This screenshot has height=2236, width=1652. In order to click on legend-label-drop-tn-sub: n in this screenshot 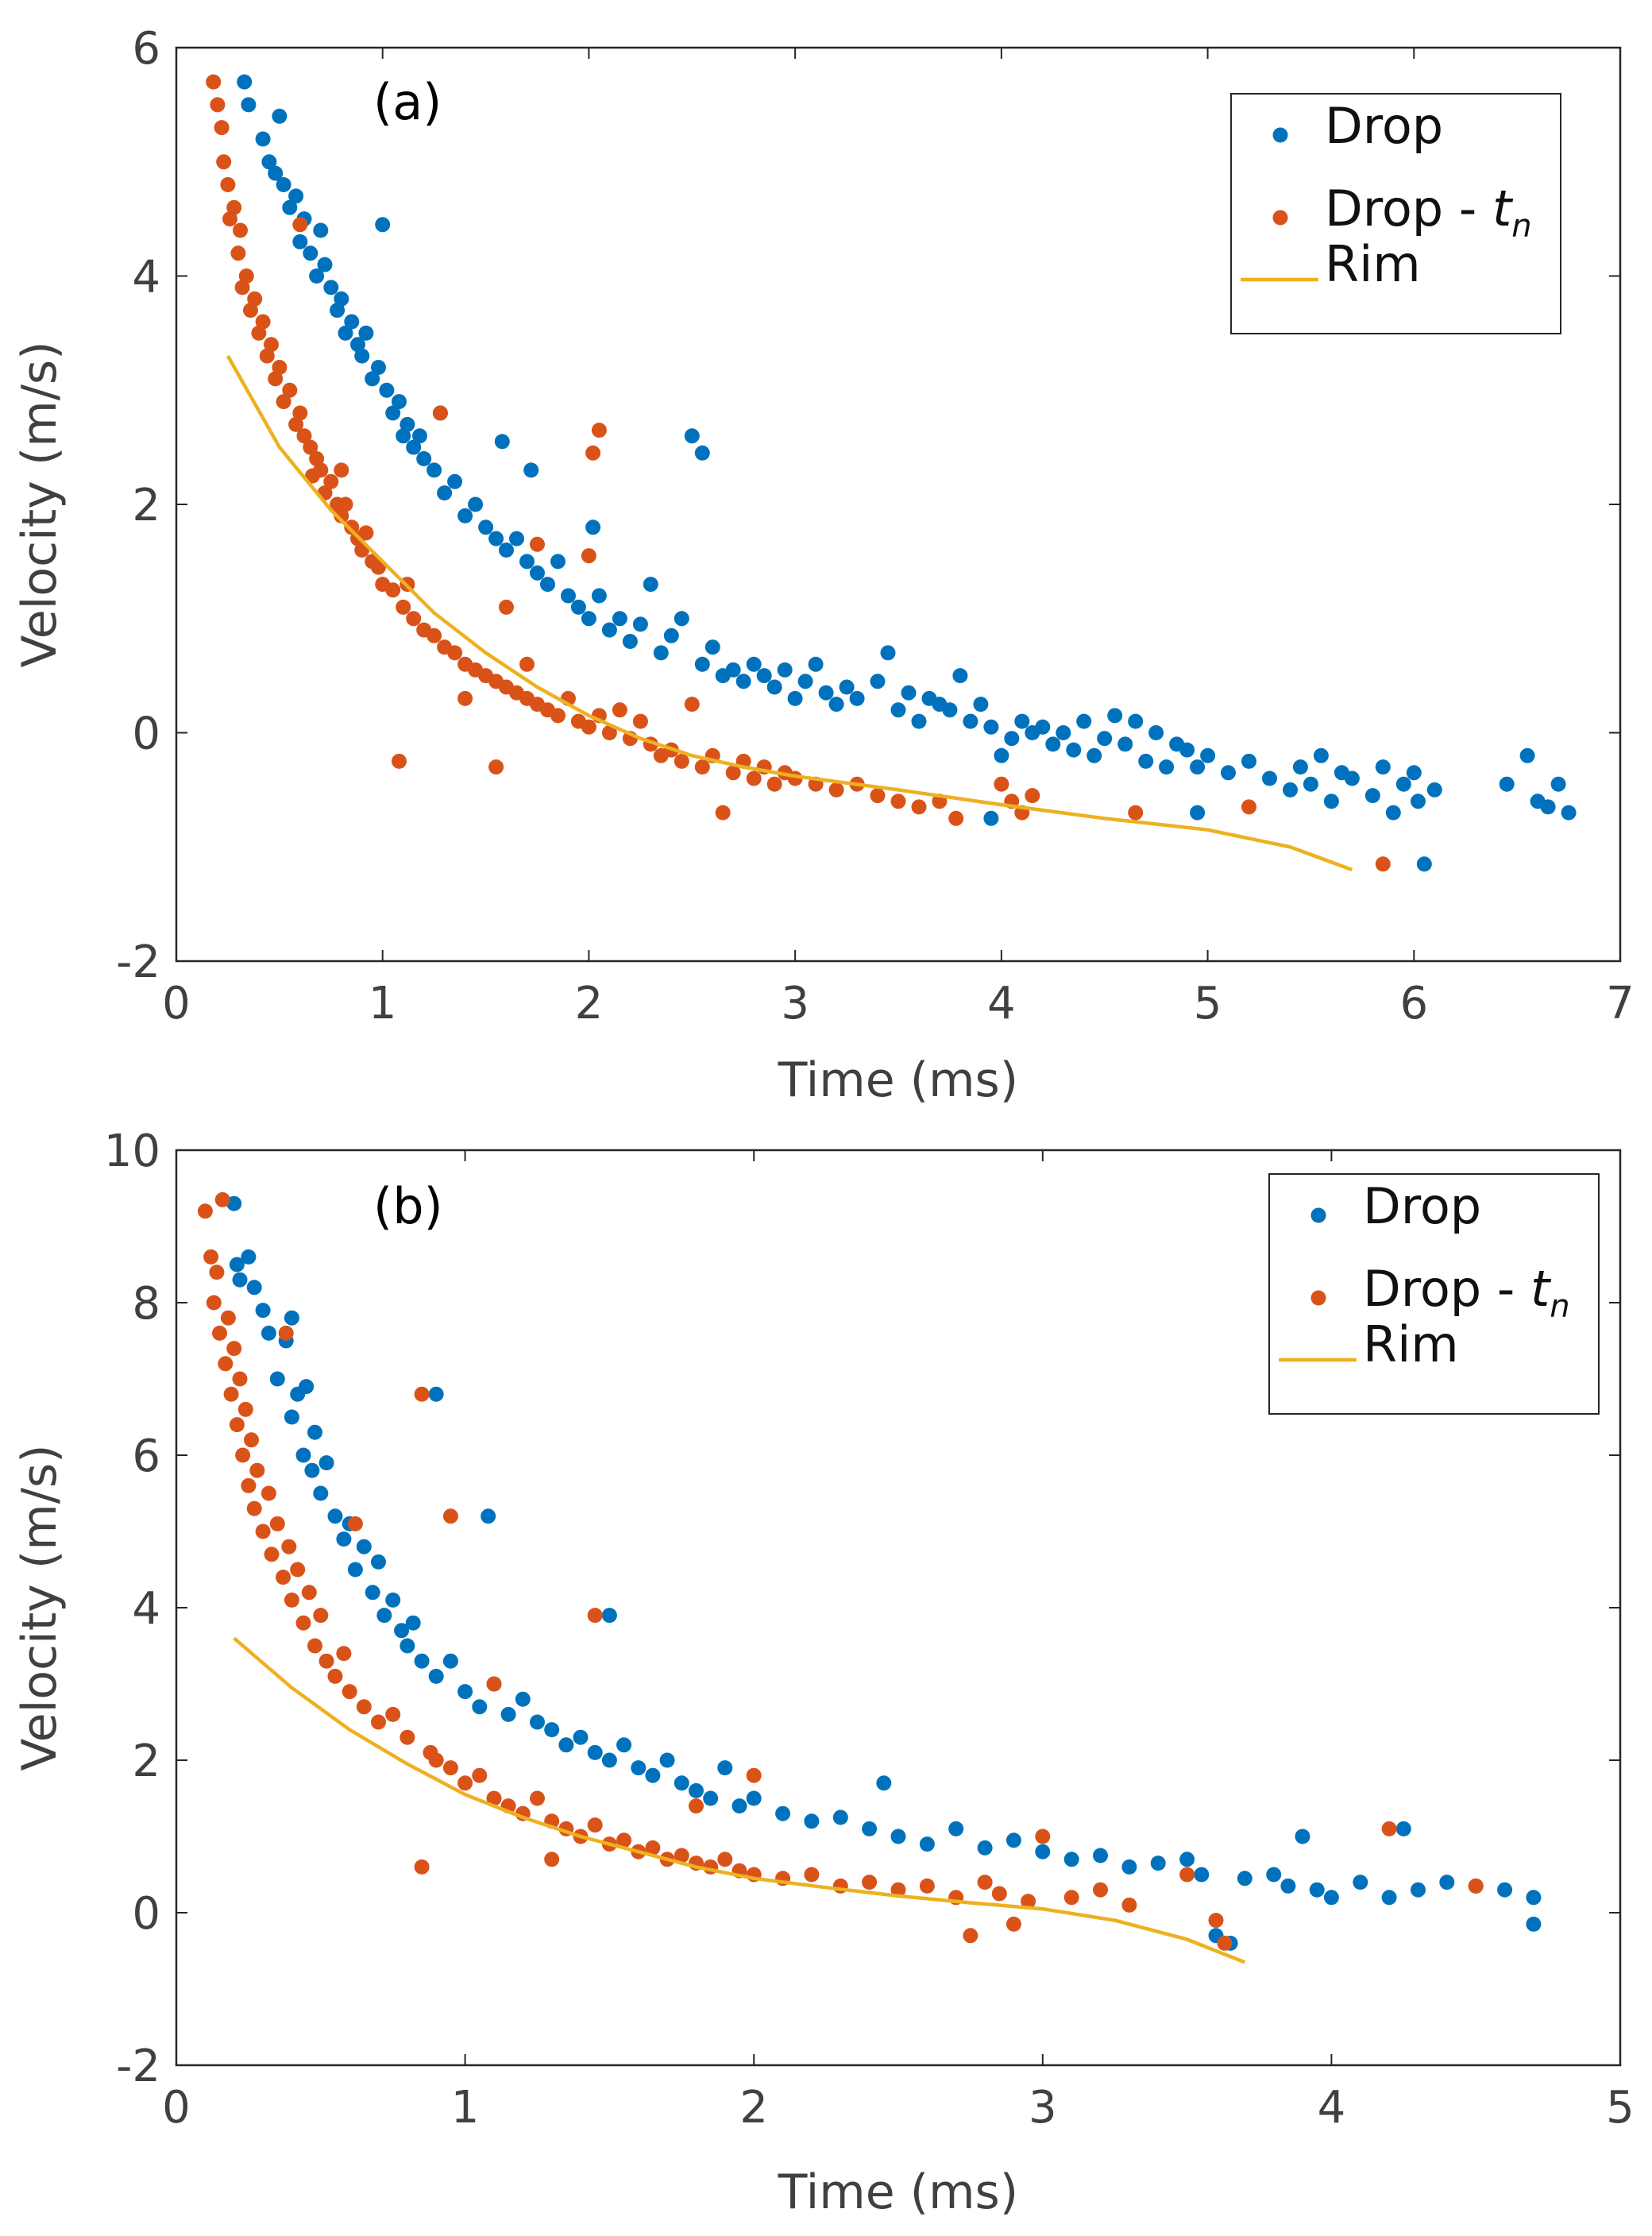, I will do `click(1521, 226)`.